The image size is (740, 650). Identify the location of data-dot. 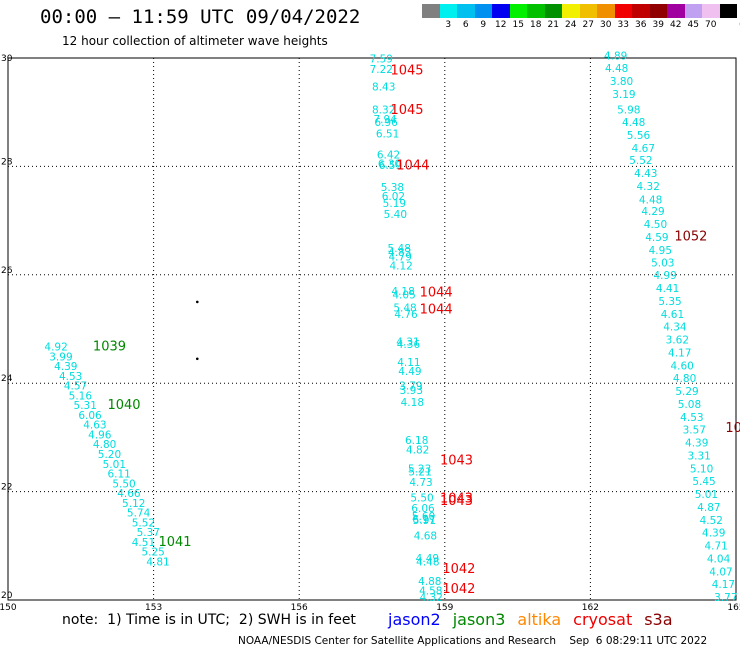
(197, 302).